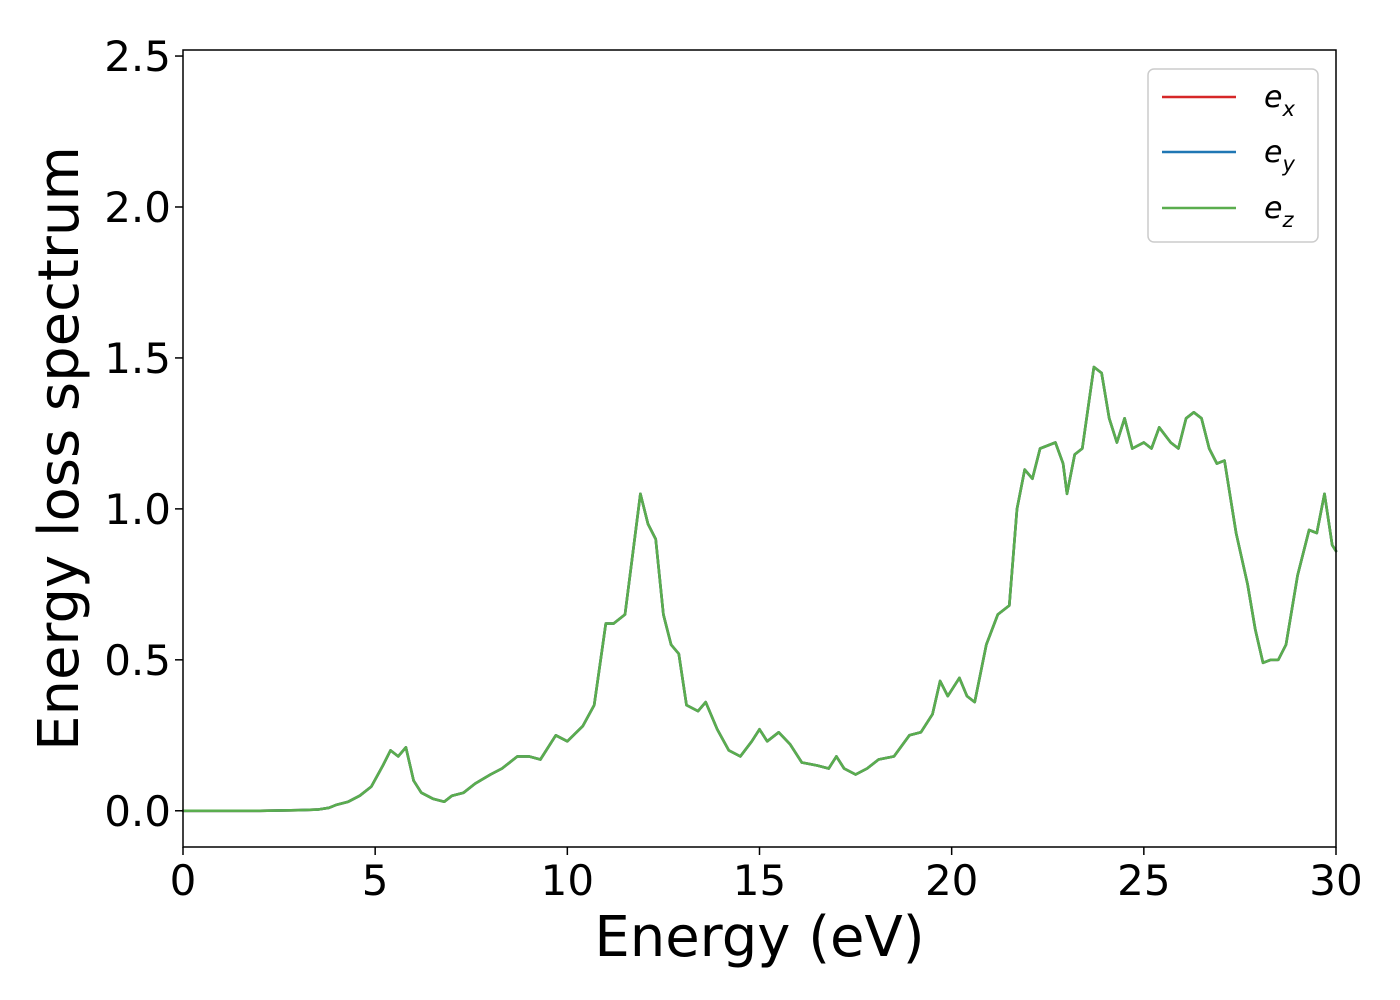 Image resolution: width=1400 pixels, height=1000 pixels. What do you see at coordinates (137, 509) in the screenshot?
I see `y-tick-label: 1.0` at bounding box center [137, 509].